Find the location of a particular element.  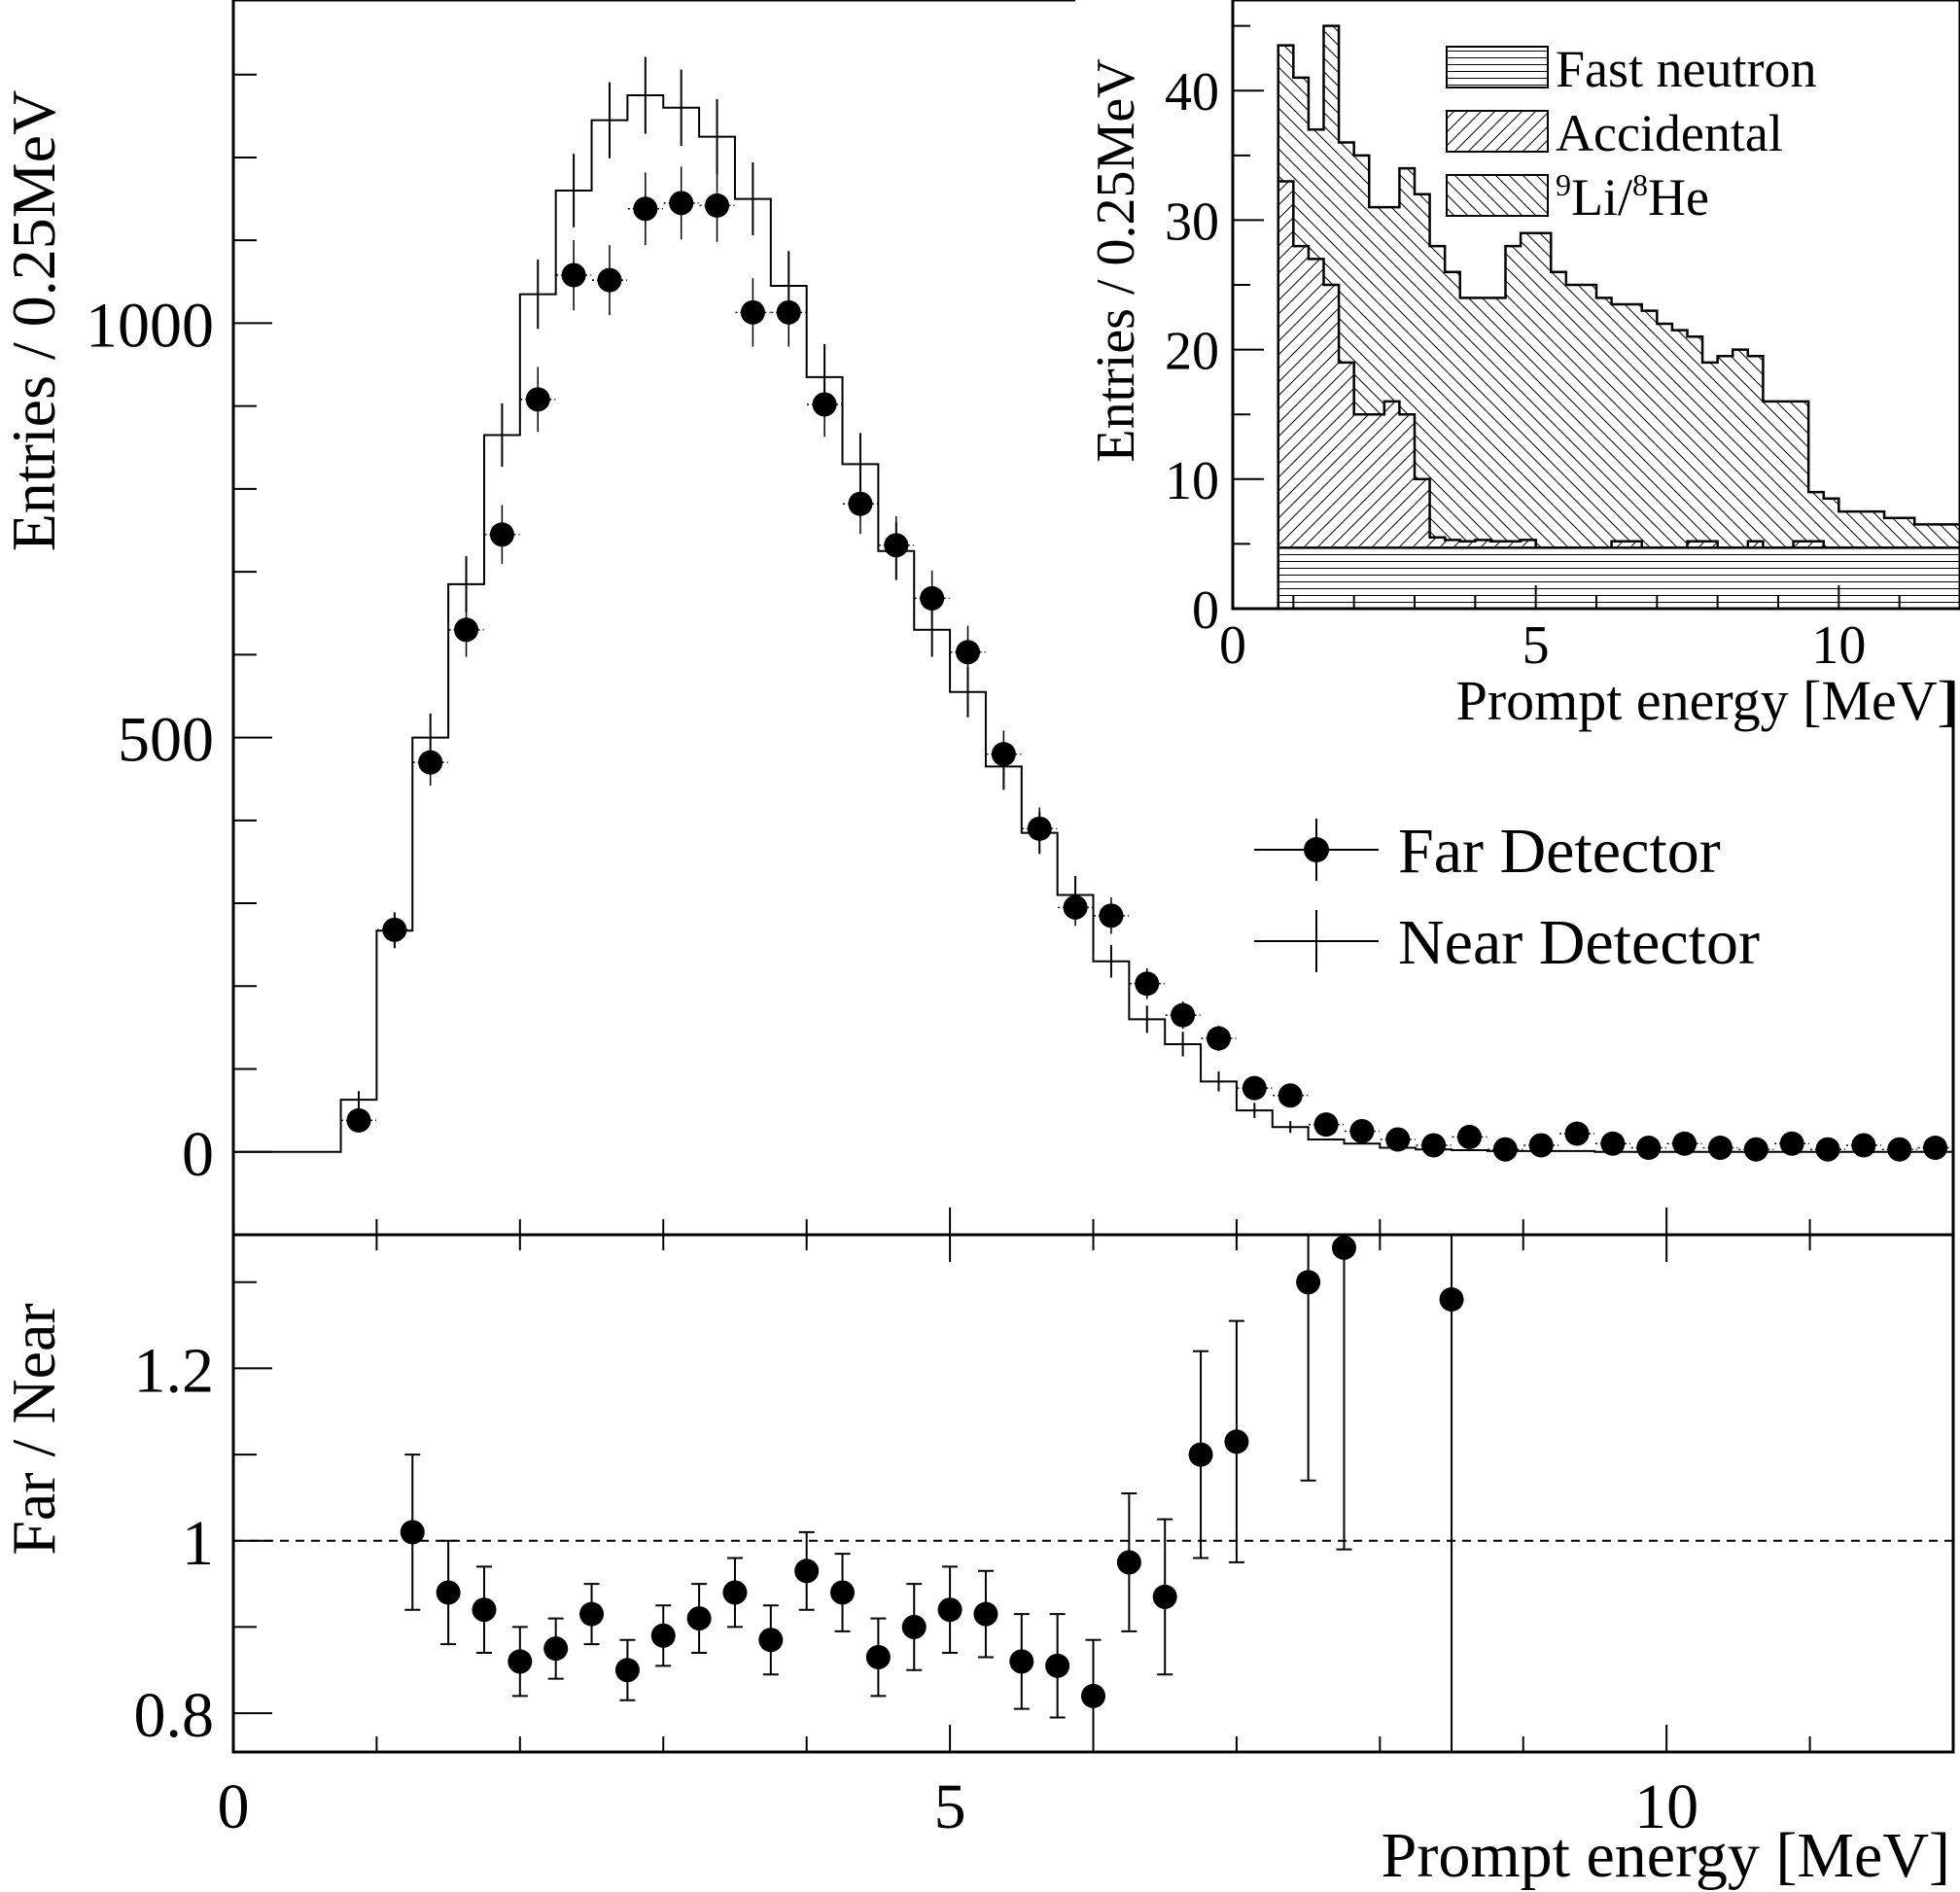

legend-accidental-swatch is located at coordinates (1497, 131).